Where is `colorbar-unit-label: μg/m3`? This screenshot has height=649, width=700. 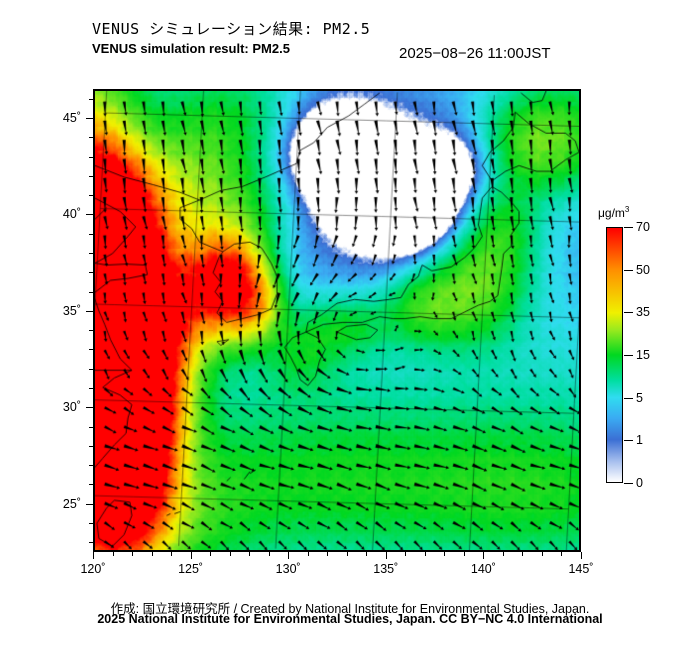 colorbar-unit-label: μg/m3 is located at coordinates (613, 212).